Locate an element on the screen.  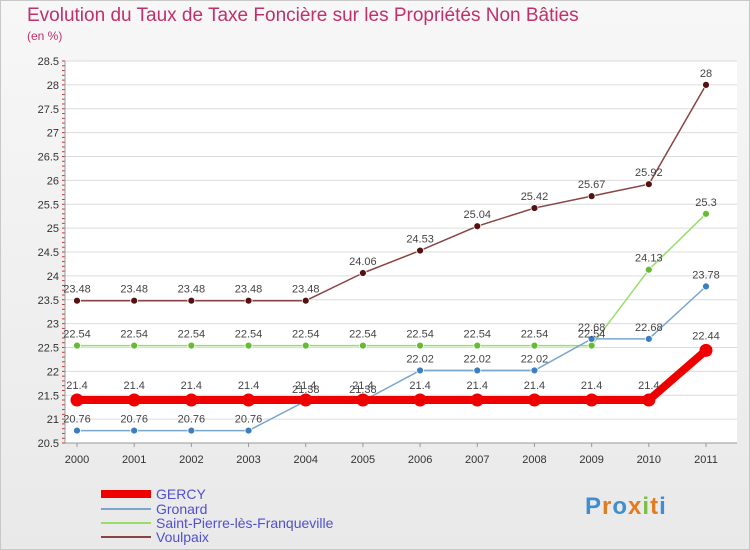
logo-letter: t is located at coordinates (655, 506).